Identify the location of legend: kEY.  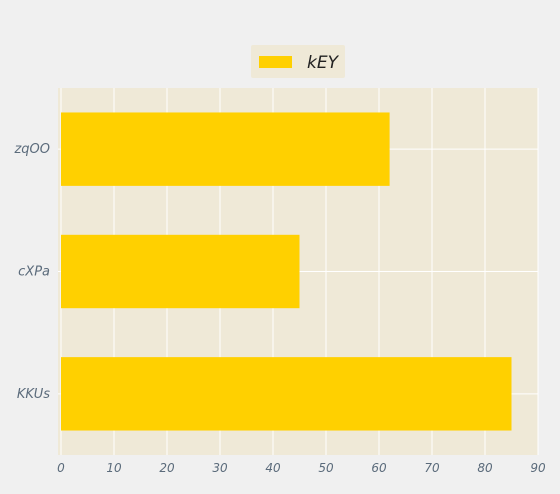
(298, 61).